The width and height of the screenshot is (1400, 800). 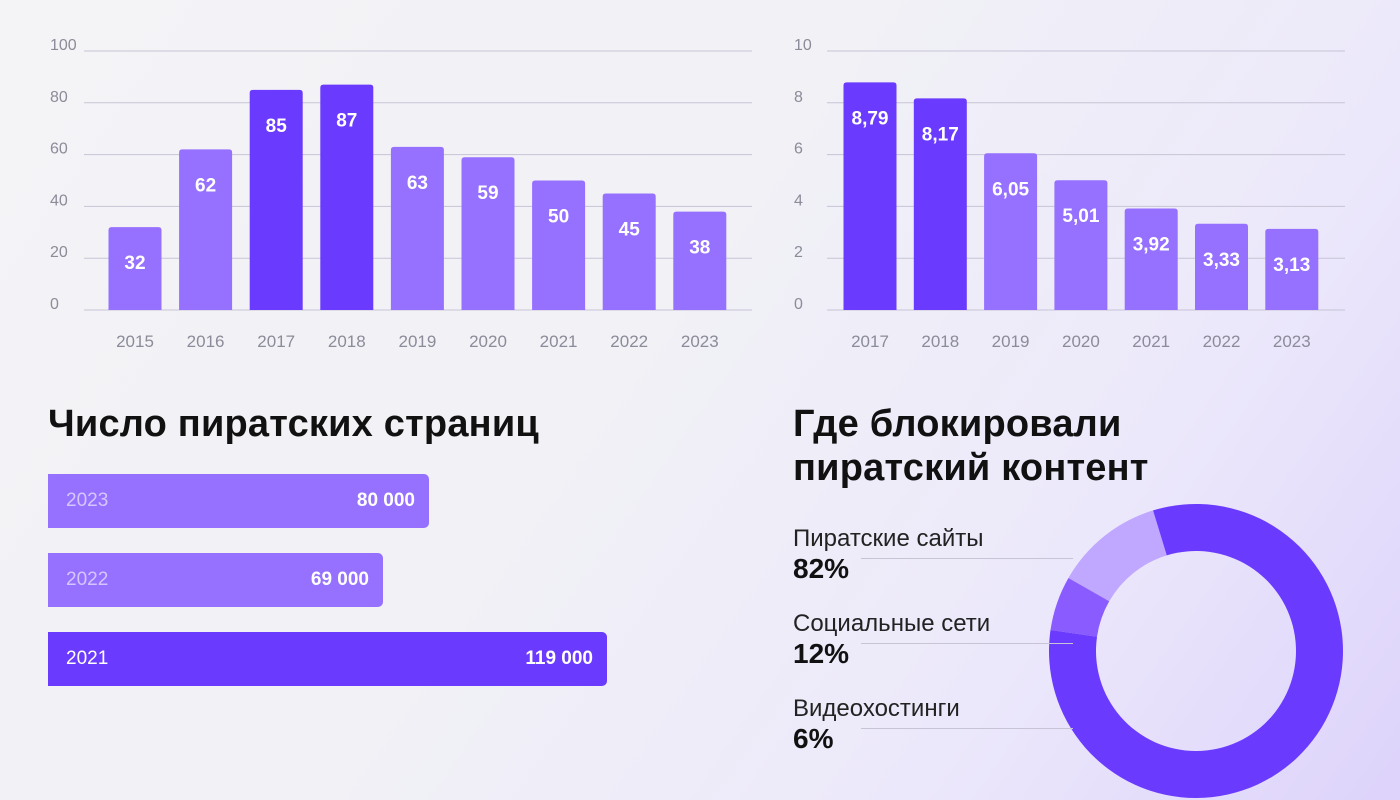 I want to click on bar-value-label: 8,79, so click(x=870, y=118).